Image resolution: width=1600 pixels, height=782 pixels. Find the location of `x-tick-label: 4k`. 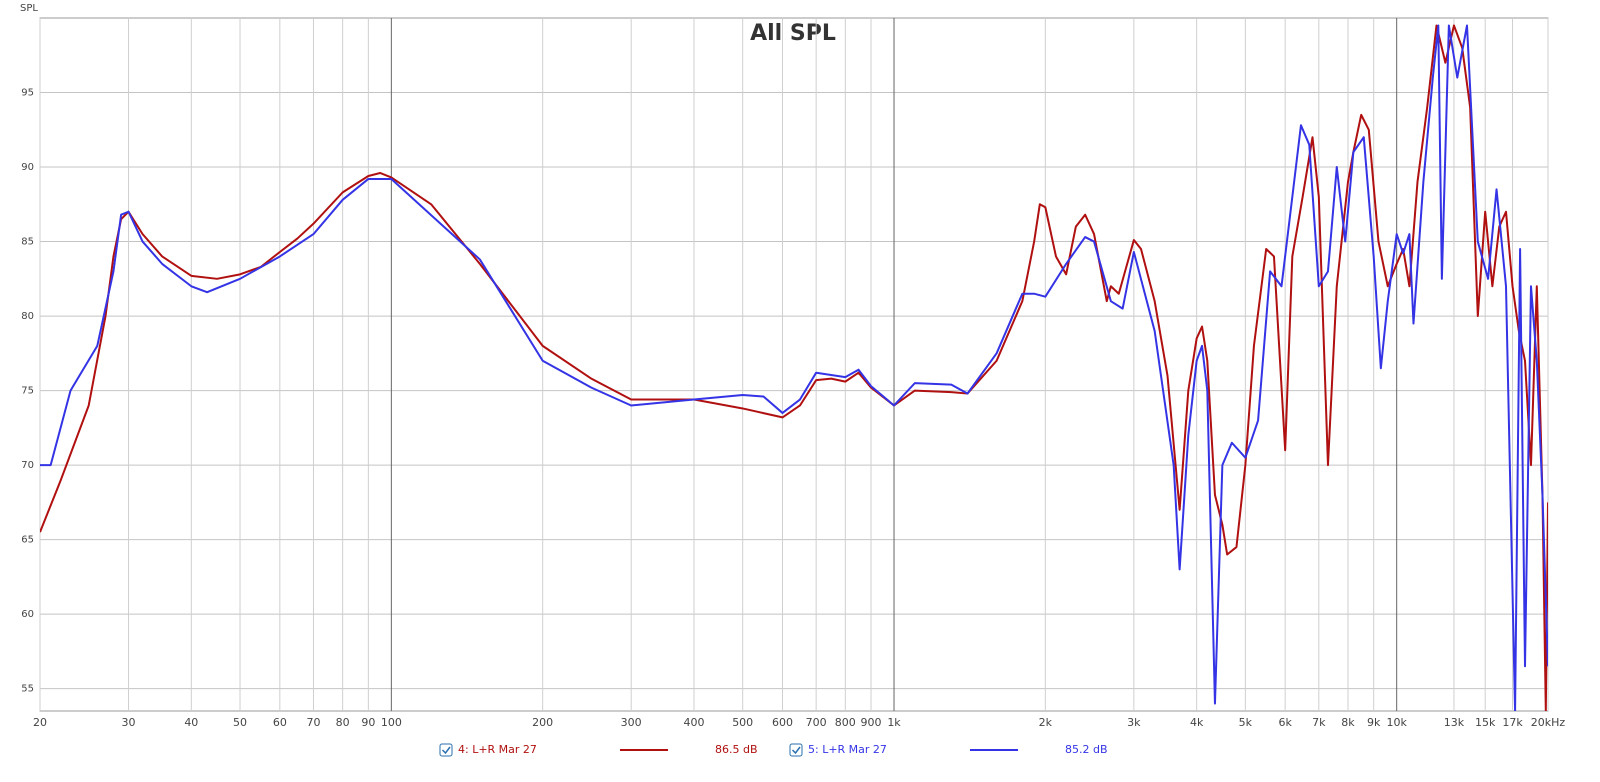

x-tick-label: 4k is located at coordinates (1197, 722).